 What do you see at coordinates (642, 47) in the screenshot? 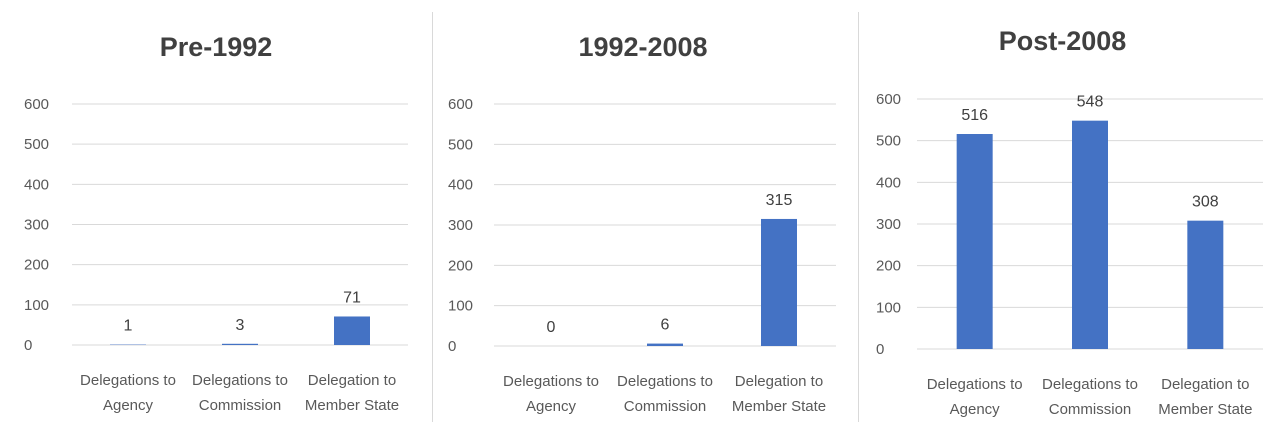
I see `chart-title: 1992-2008` at bounding box center [642, 47].